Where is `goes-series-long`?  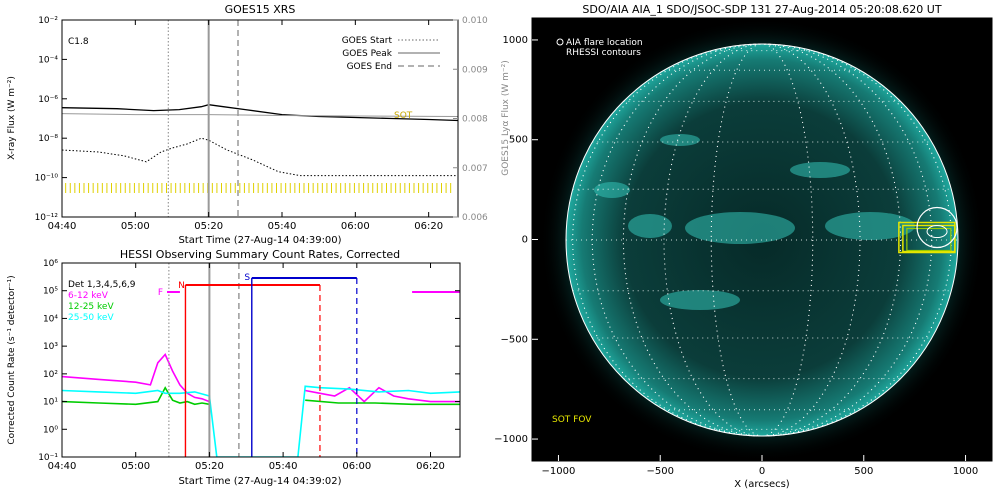
goes-series-long is located at coordinates (260, 113).